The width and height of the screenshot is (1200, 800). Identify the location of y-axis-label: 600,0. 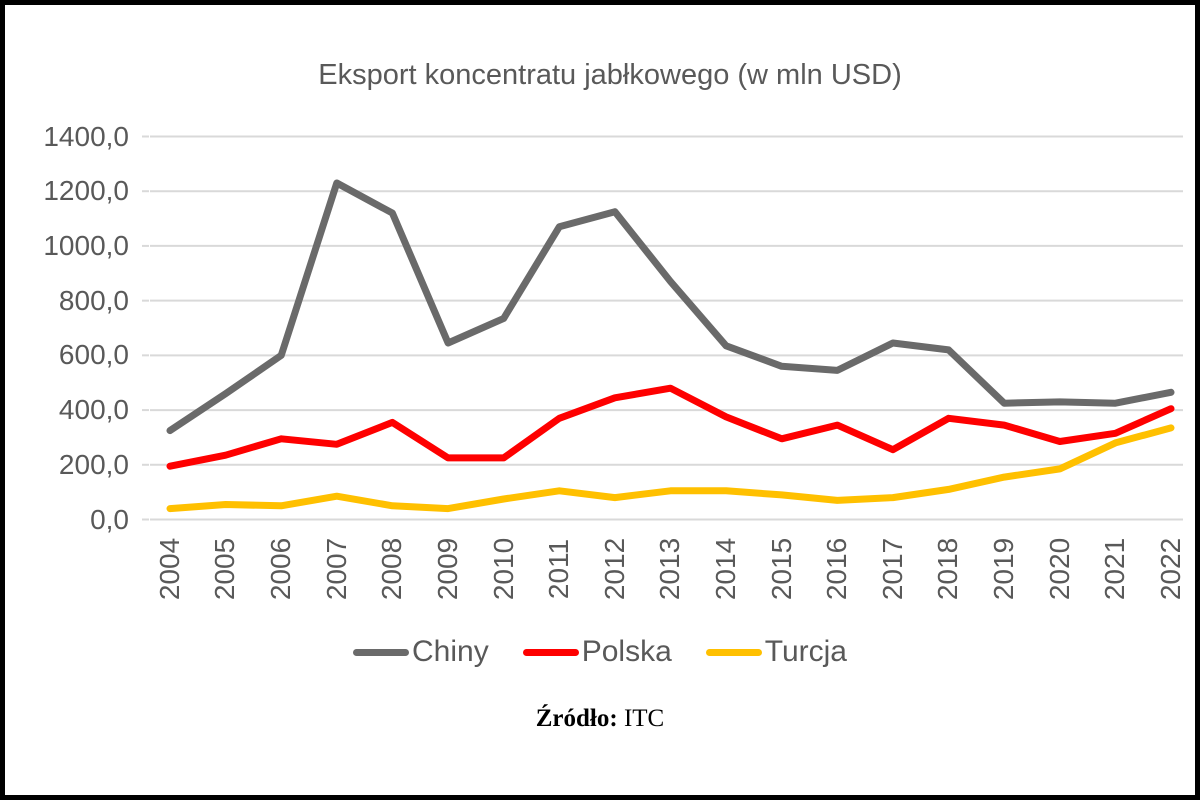
(93, 355).